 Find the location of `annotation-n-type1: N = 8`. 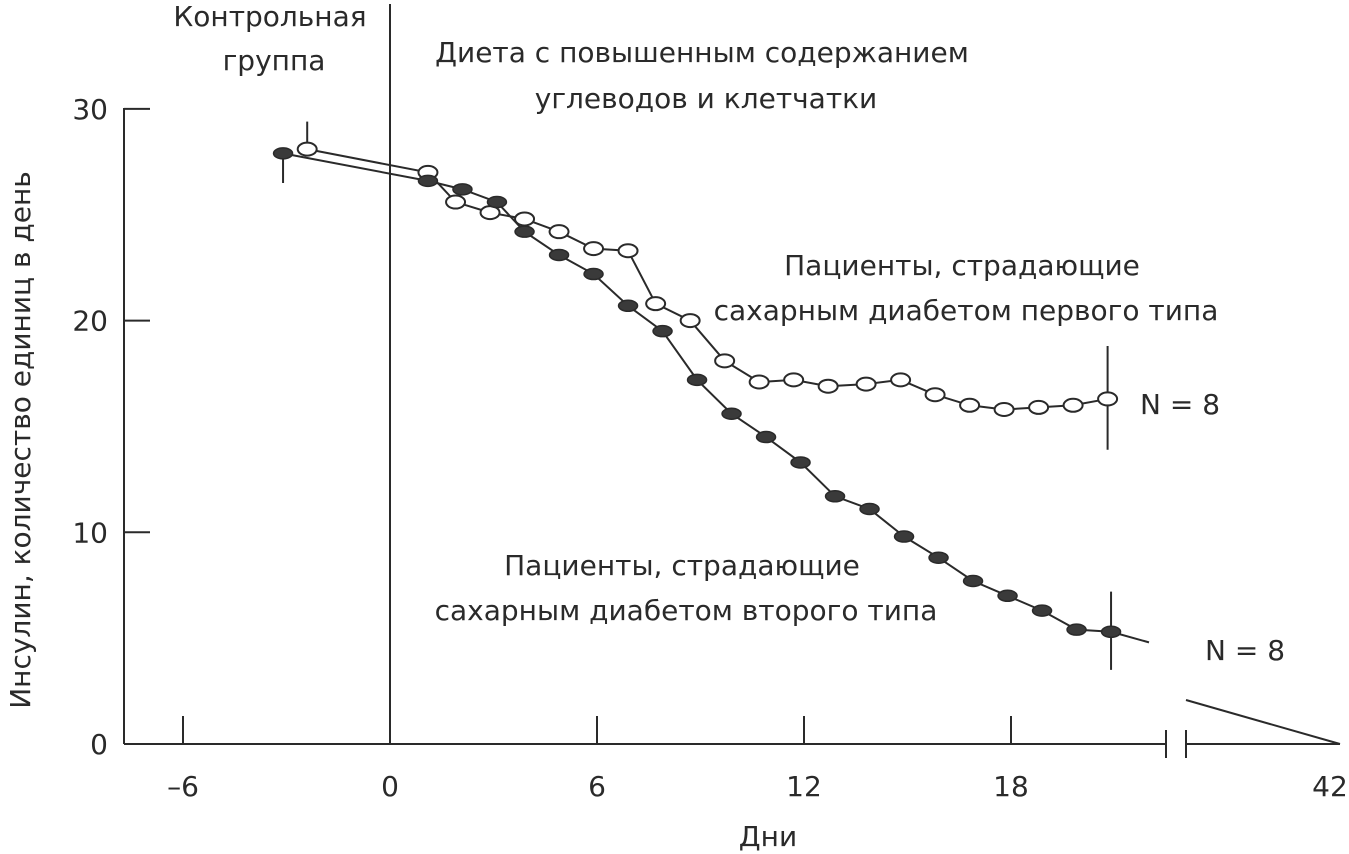

annotation-n-type1: N = 8 is located at coordinates (1180, 404).